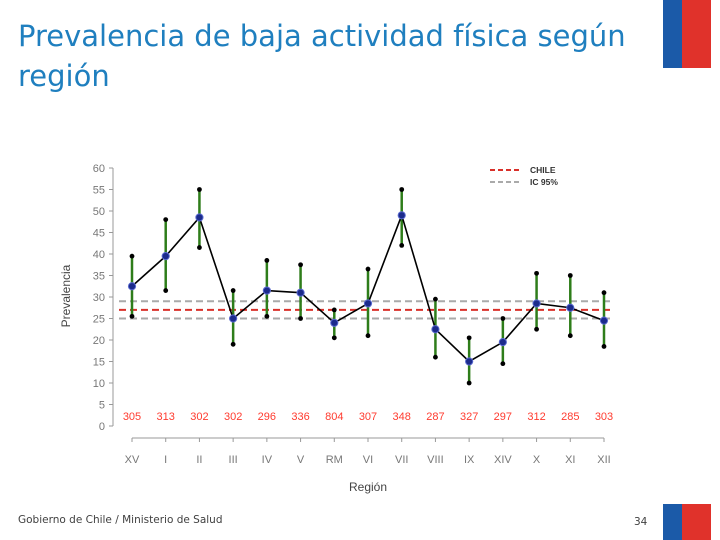 The image size is (720, 540). I want to click on x-axis-title: Región, so click(368, 487).